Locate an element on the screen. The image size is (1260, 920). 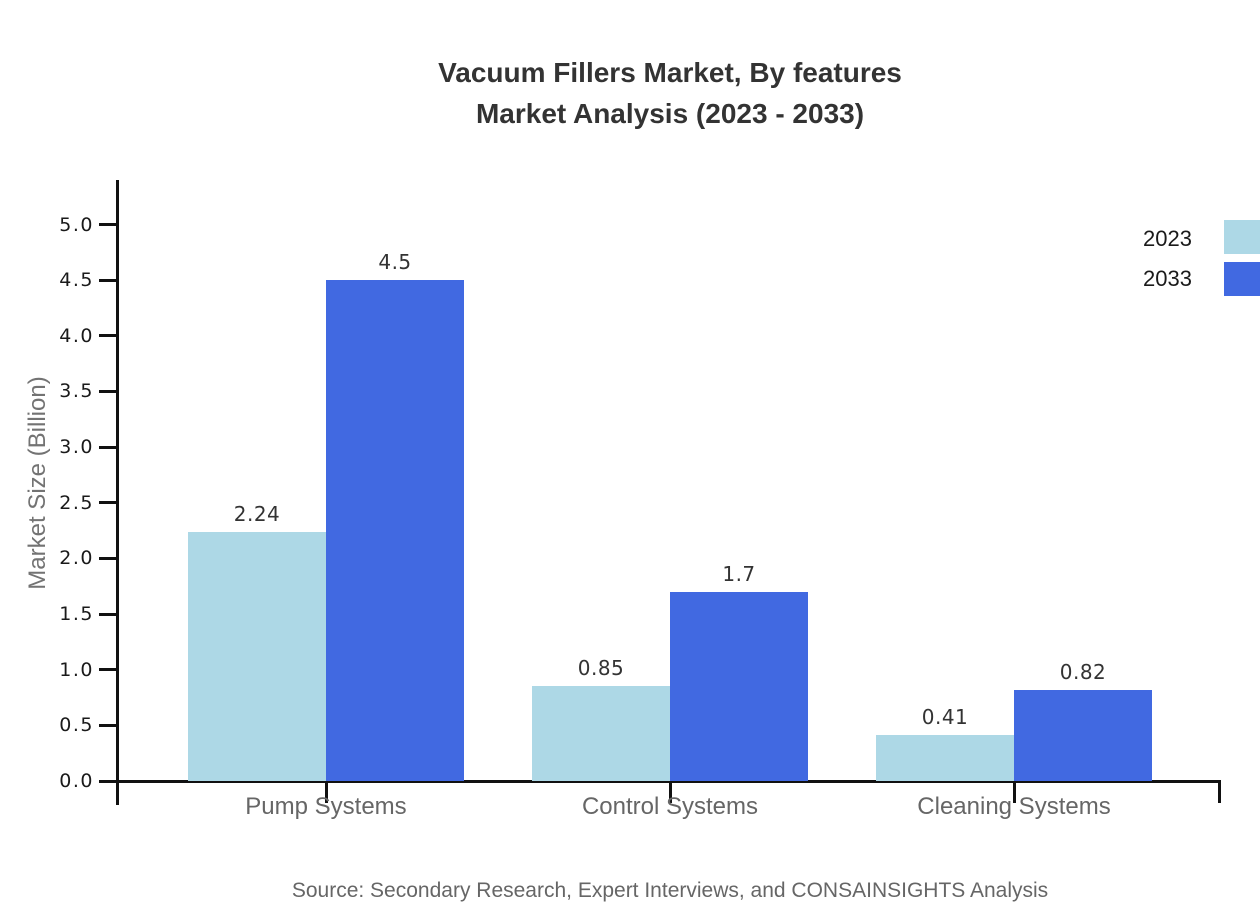
bar-value-2033-cleaning-systems: 0.82 is located at coordinates (1083, 671).